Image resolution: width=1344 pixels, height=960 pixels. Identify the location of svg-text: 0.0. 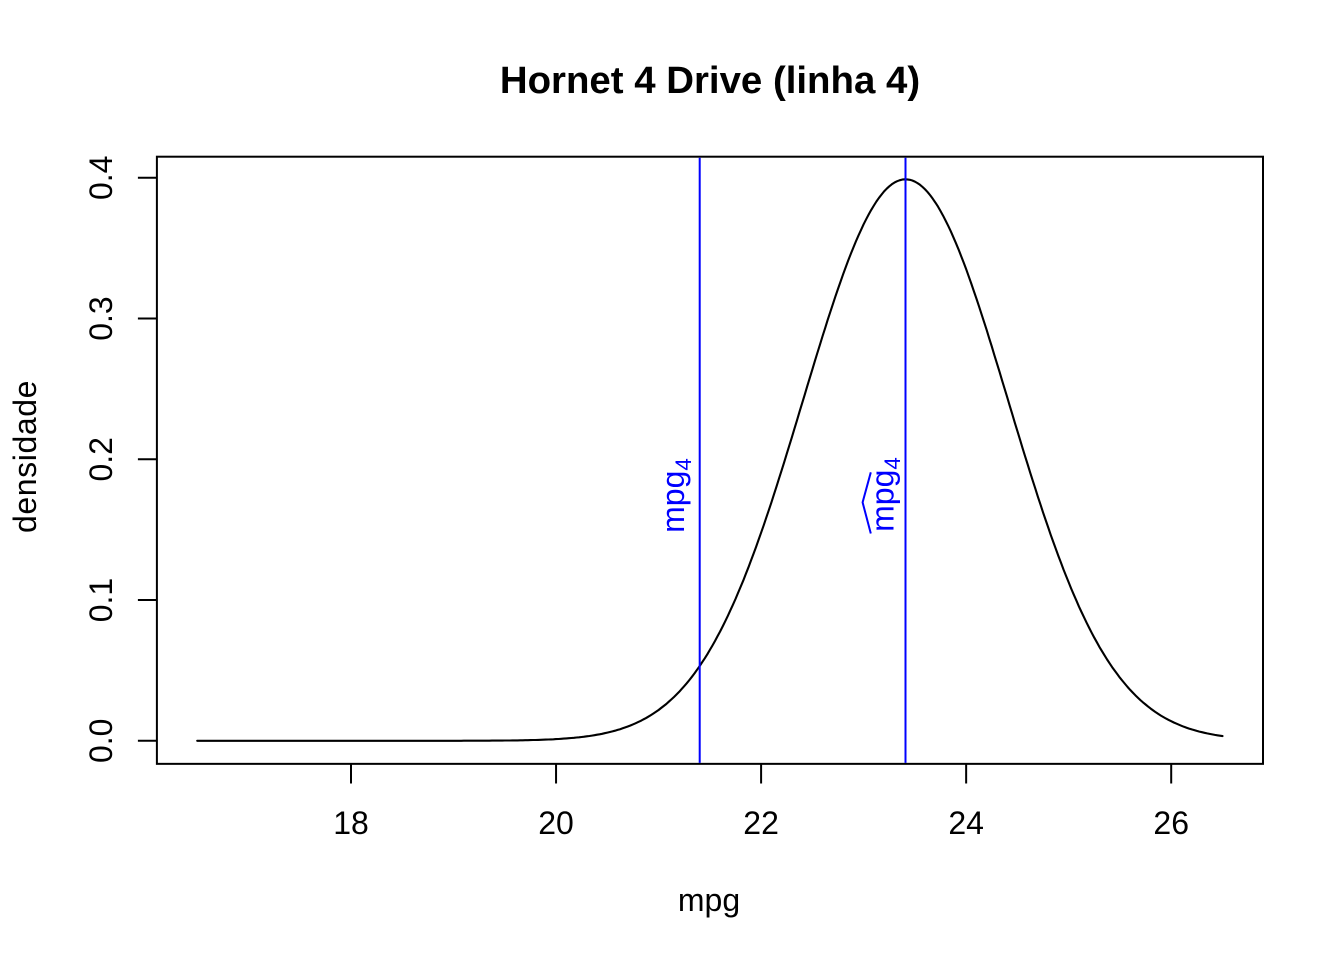
(101, 741).